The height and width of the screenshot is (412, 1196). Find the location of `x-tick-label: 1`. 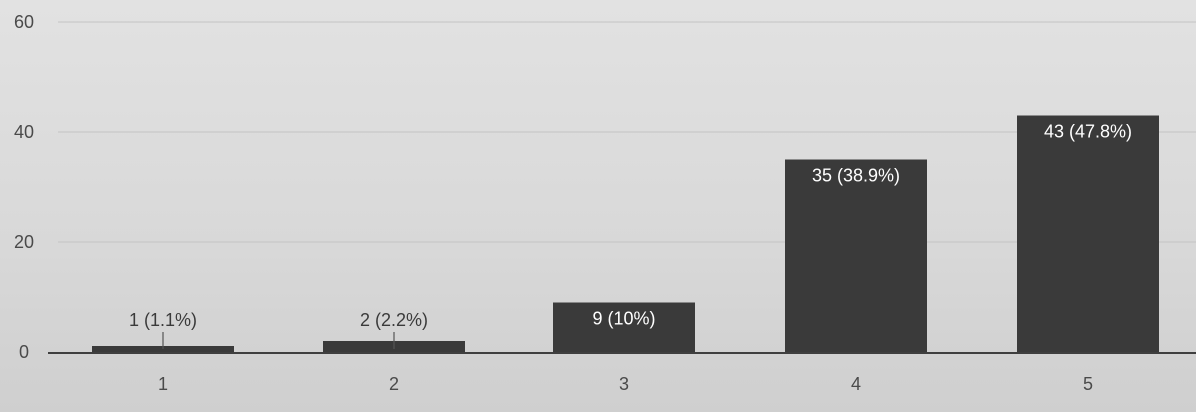

x-tick-label: 1 is located at coordinates (163, 384).